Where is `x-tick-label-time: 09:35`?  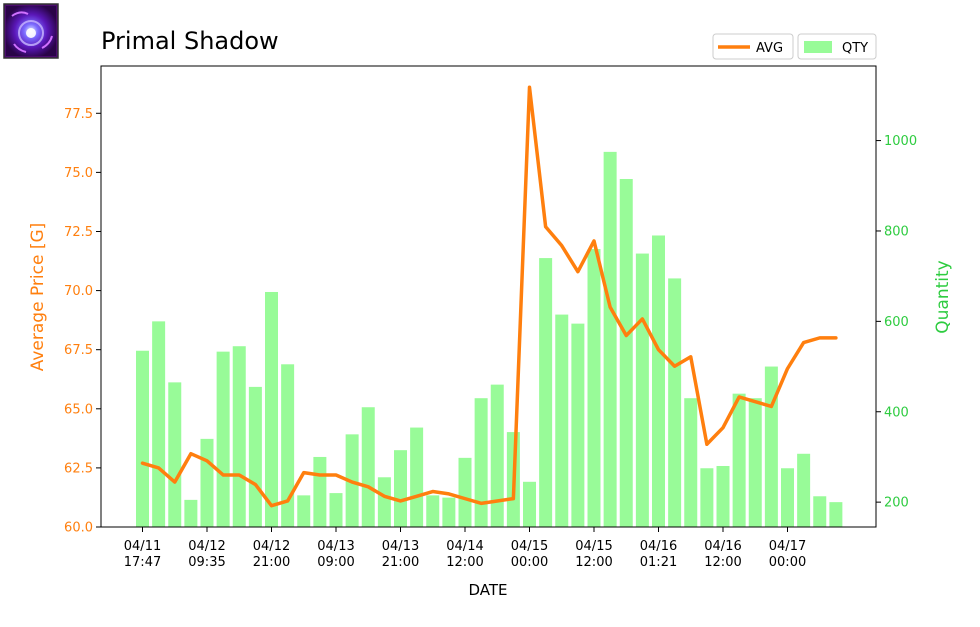
x-tick-label-time: 09:35 is located at coordinates (206, 562).